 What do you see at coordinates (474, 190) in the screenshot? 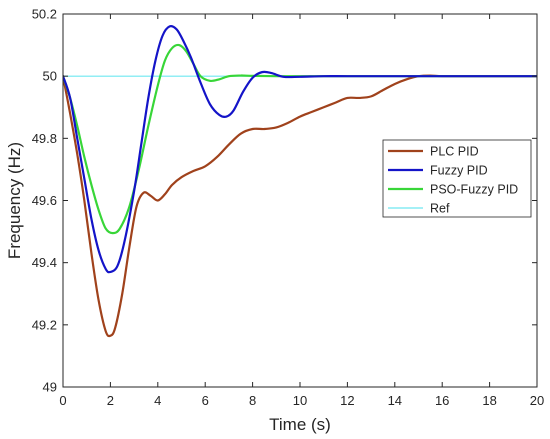
I see `legend-label-pso-fuzzy-pid: PSO-Fuzzy PID` at bounding box center [474, 190].